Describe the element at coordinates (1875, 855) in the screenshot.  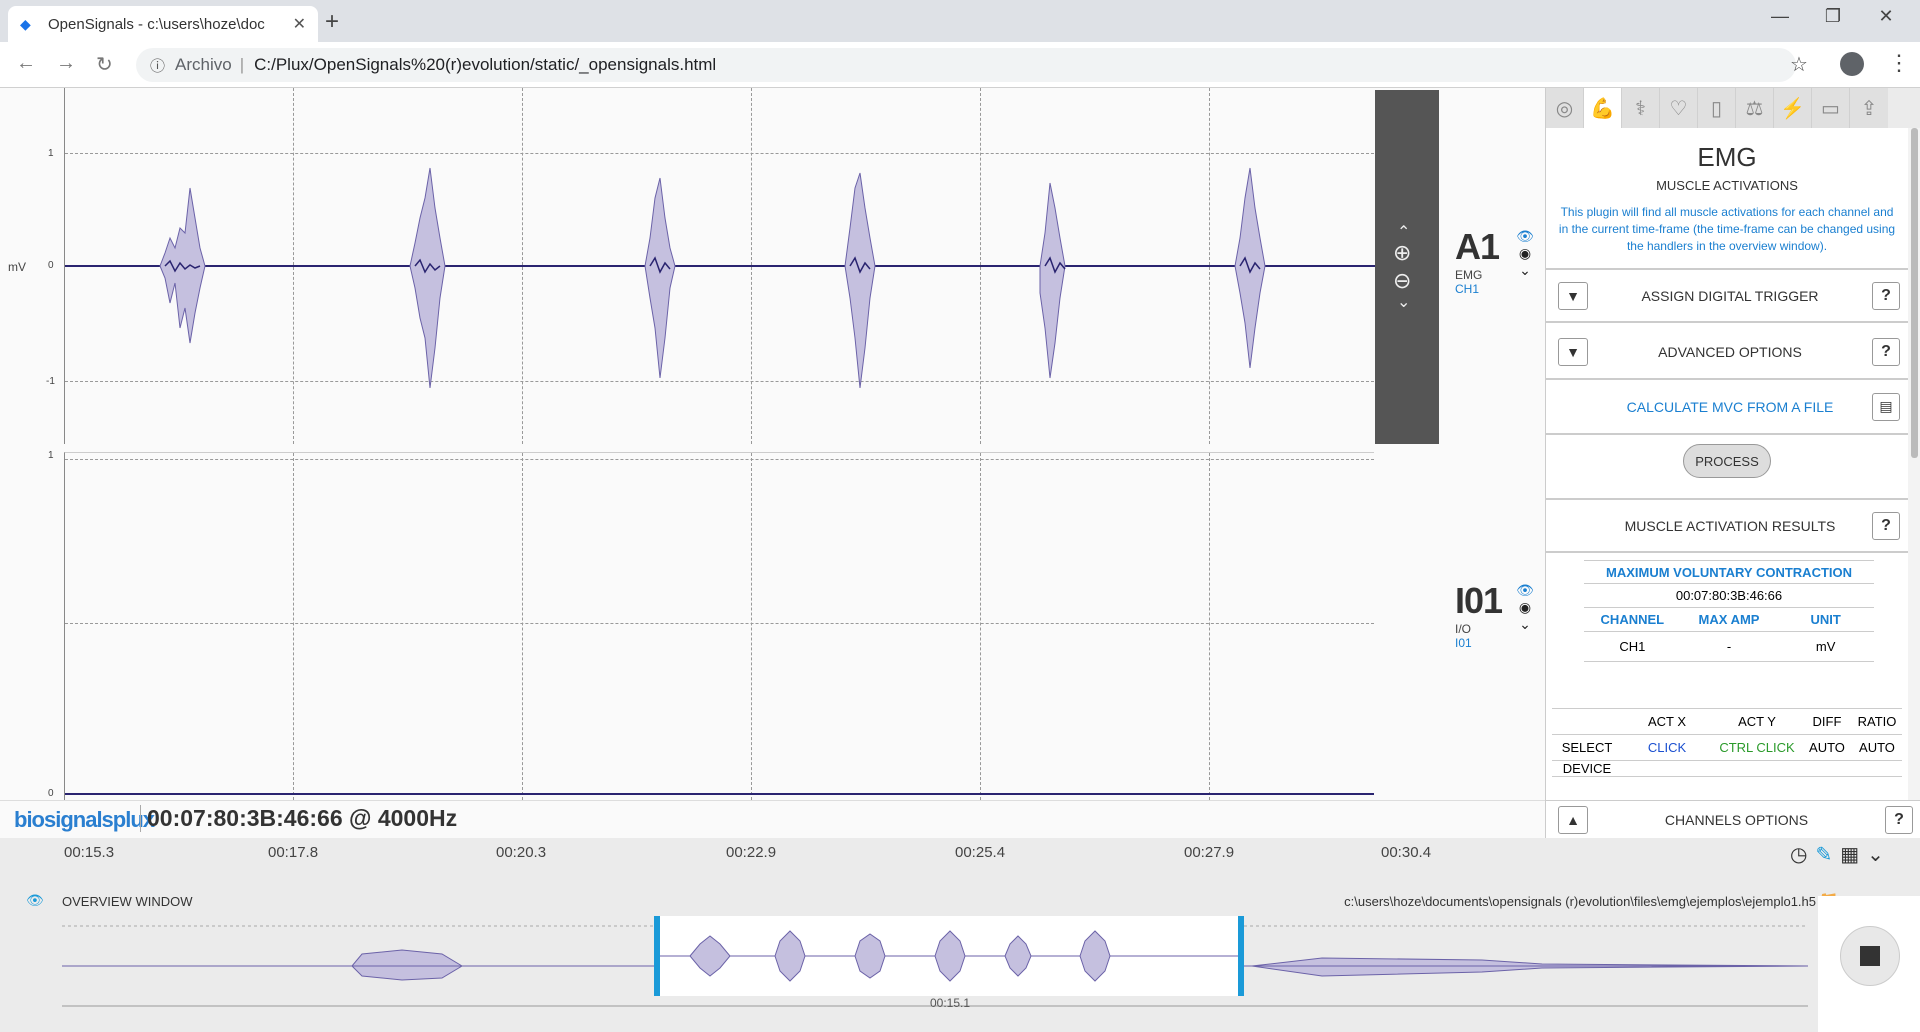
I see `collapse-chevron-icon: ⌄` at that location.